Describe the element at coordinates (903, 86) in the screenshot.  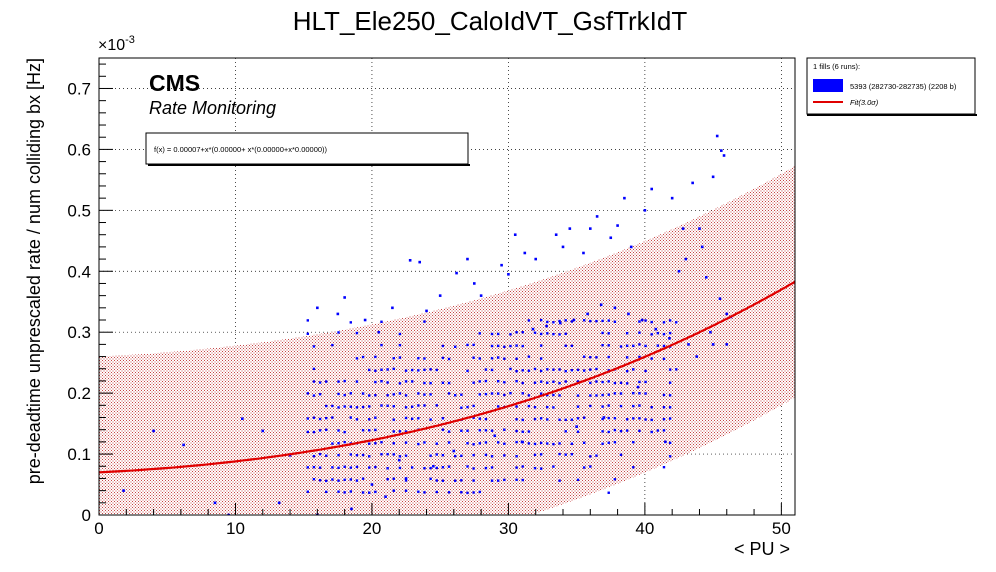
I see `legend-series-label: 5393 (282730-282735) (2208 b)` at that location.